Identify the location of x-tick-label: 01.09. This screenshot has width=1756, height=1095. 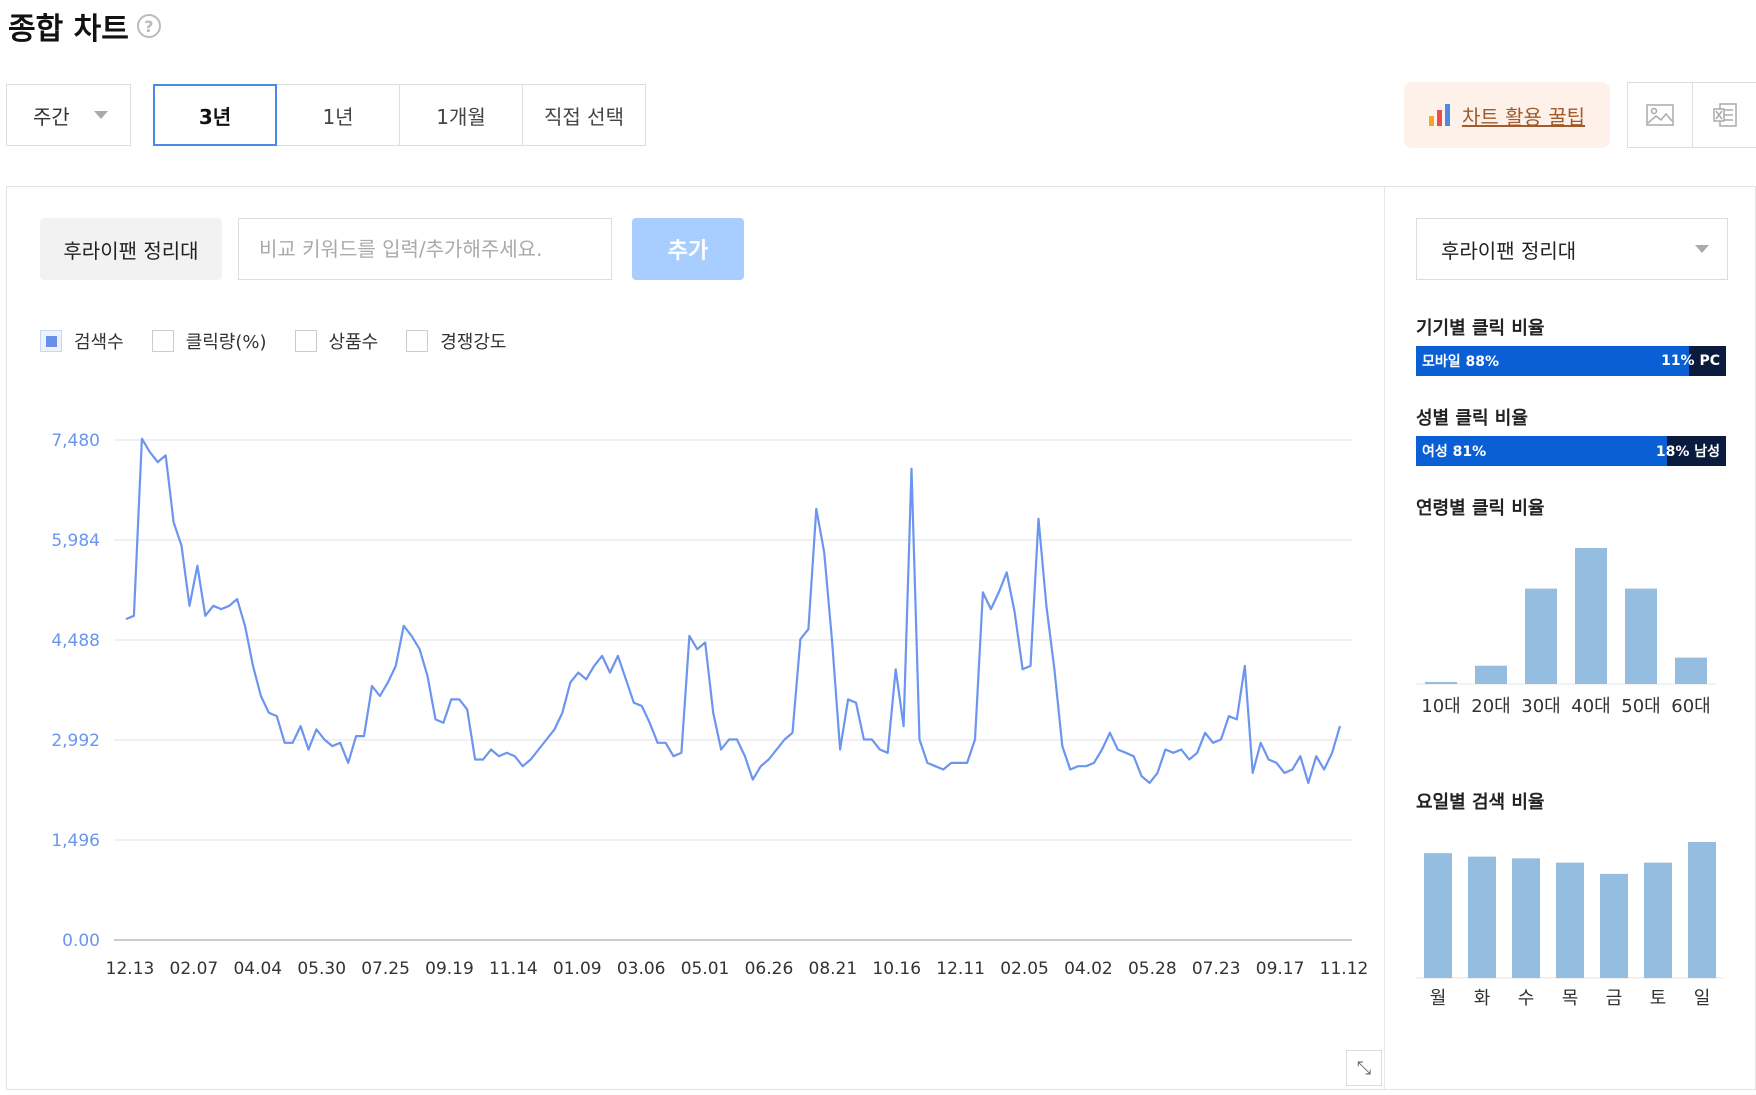
(577, 969).